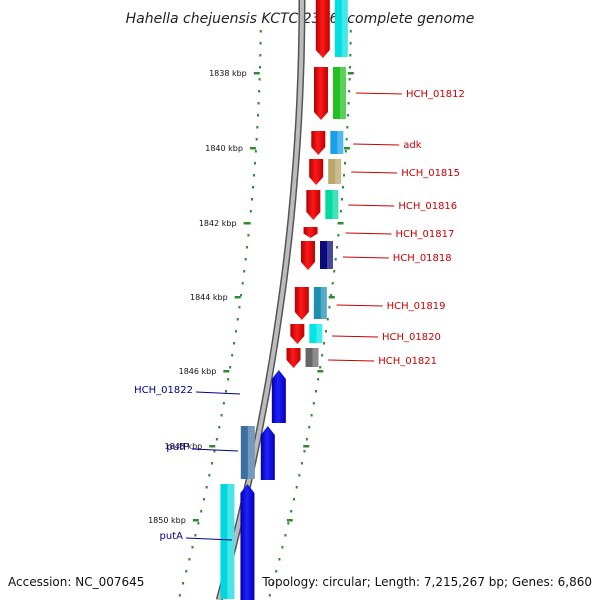  Describe the element at coordinates (177, 447) in the screenshot. I see `reverse-gene-label: putP` at that location.